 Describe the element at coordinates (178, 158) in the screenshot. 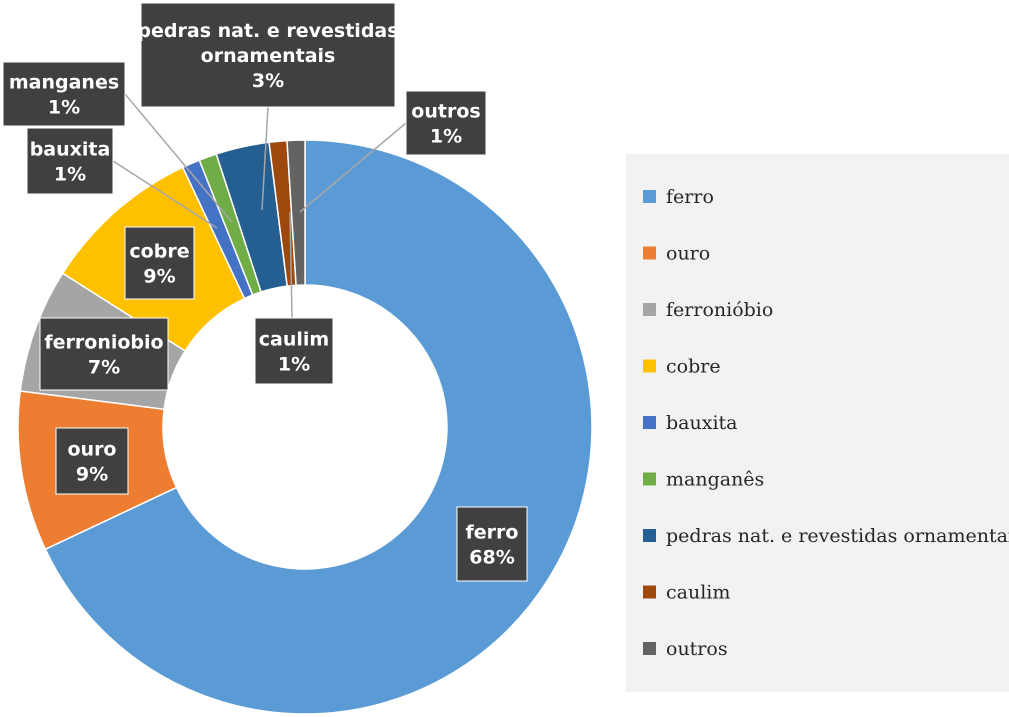

I see `leader-manganes` at that location.